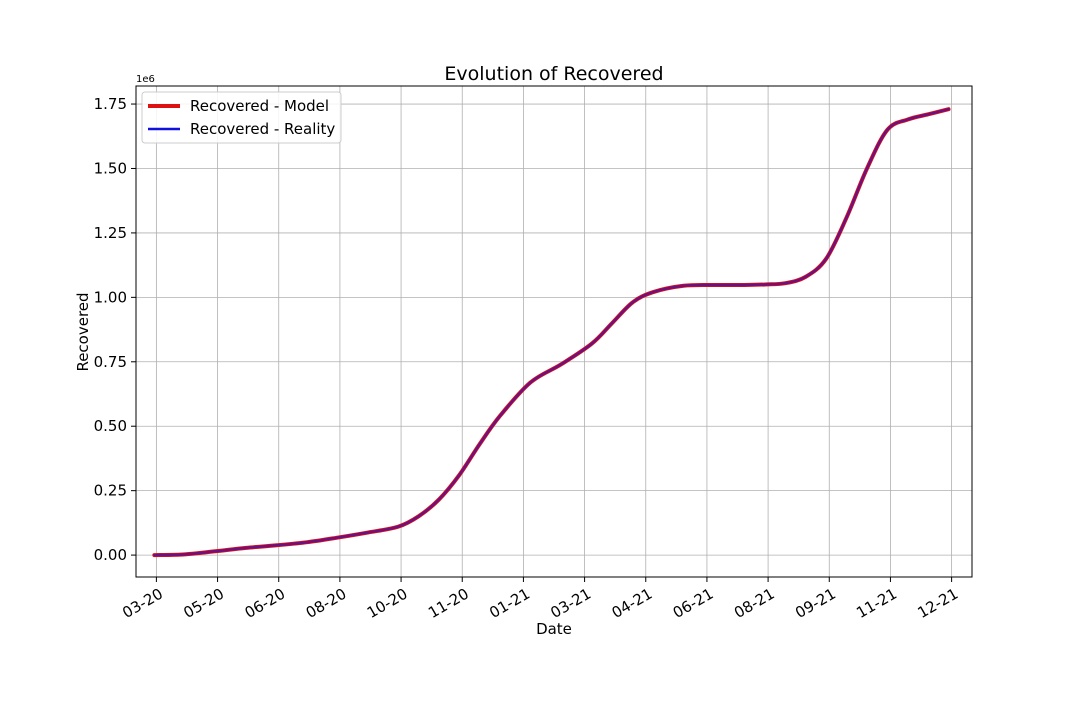 This screenshot has height=720, width=1080. Describe the element at coordinates (815, 603) in the screenshot. I see `x-tick-label: 09-21` at that location.